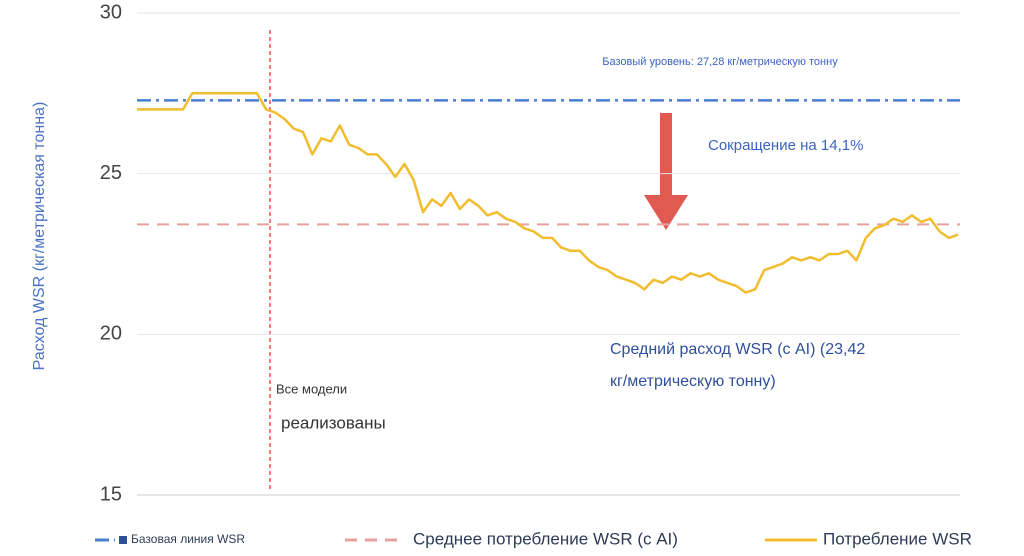 The width and height of the screenshot is (1024, 556). Describe the element at coordinates (897, 538) in the screenshot. I see `legend-label: Потребление WSR` at that location.